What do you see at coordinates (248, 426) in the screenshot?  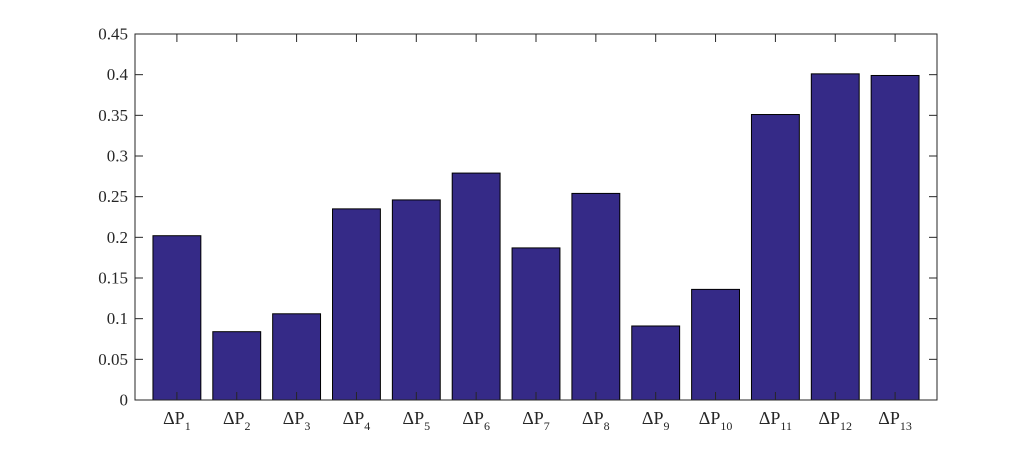 I see `x-tick-label-subscript: 2` at bounding box center [248, 426].